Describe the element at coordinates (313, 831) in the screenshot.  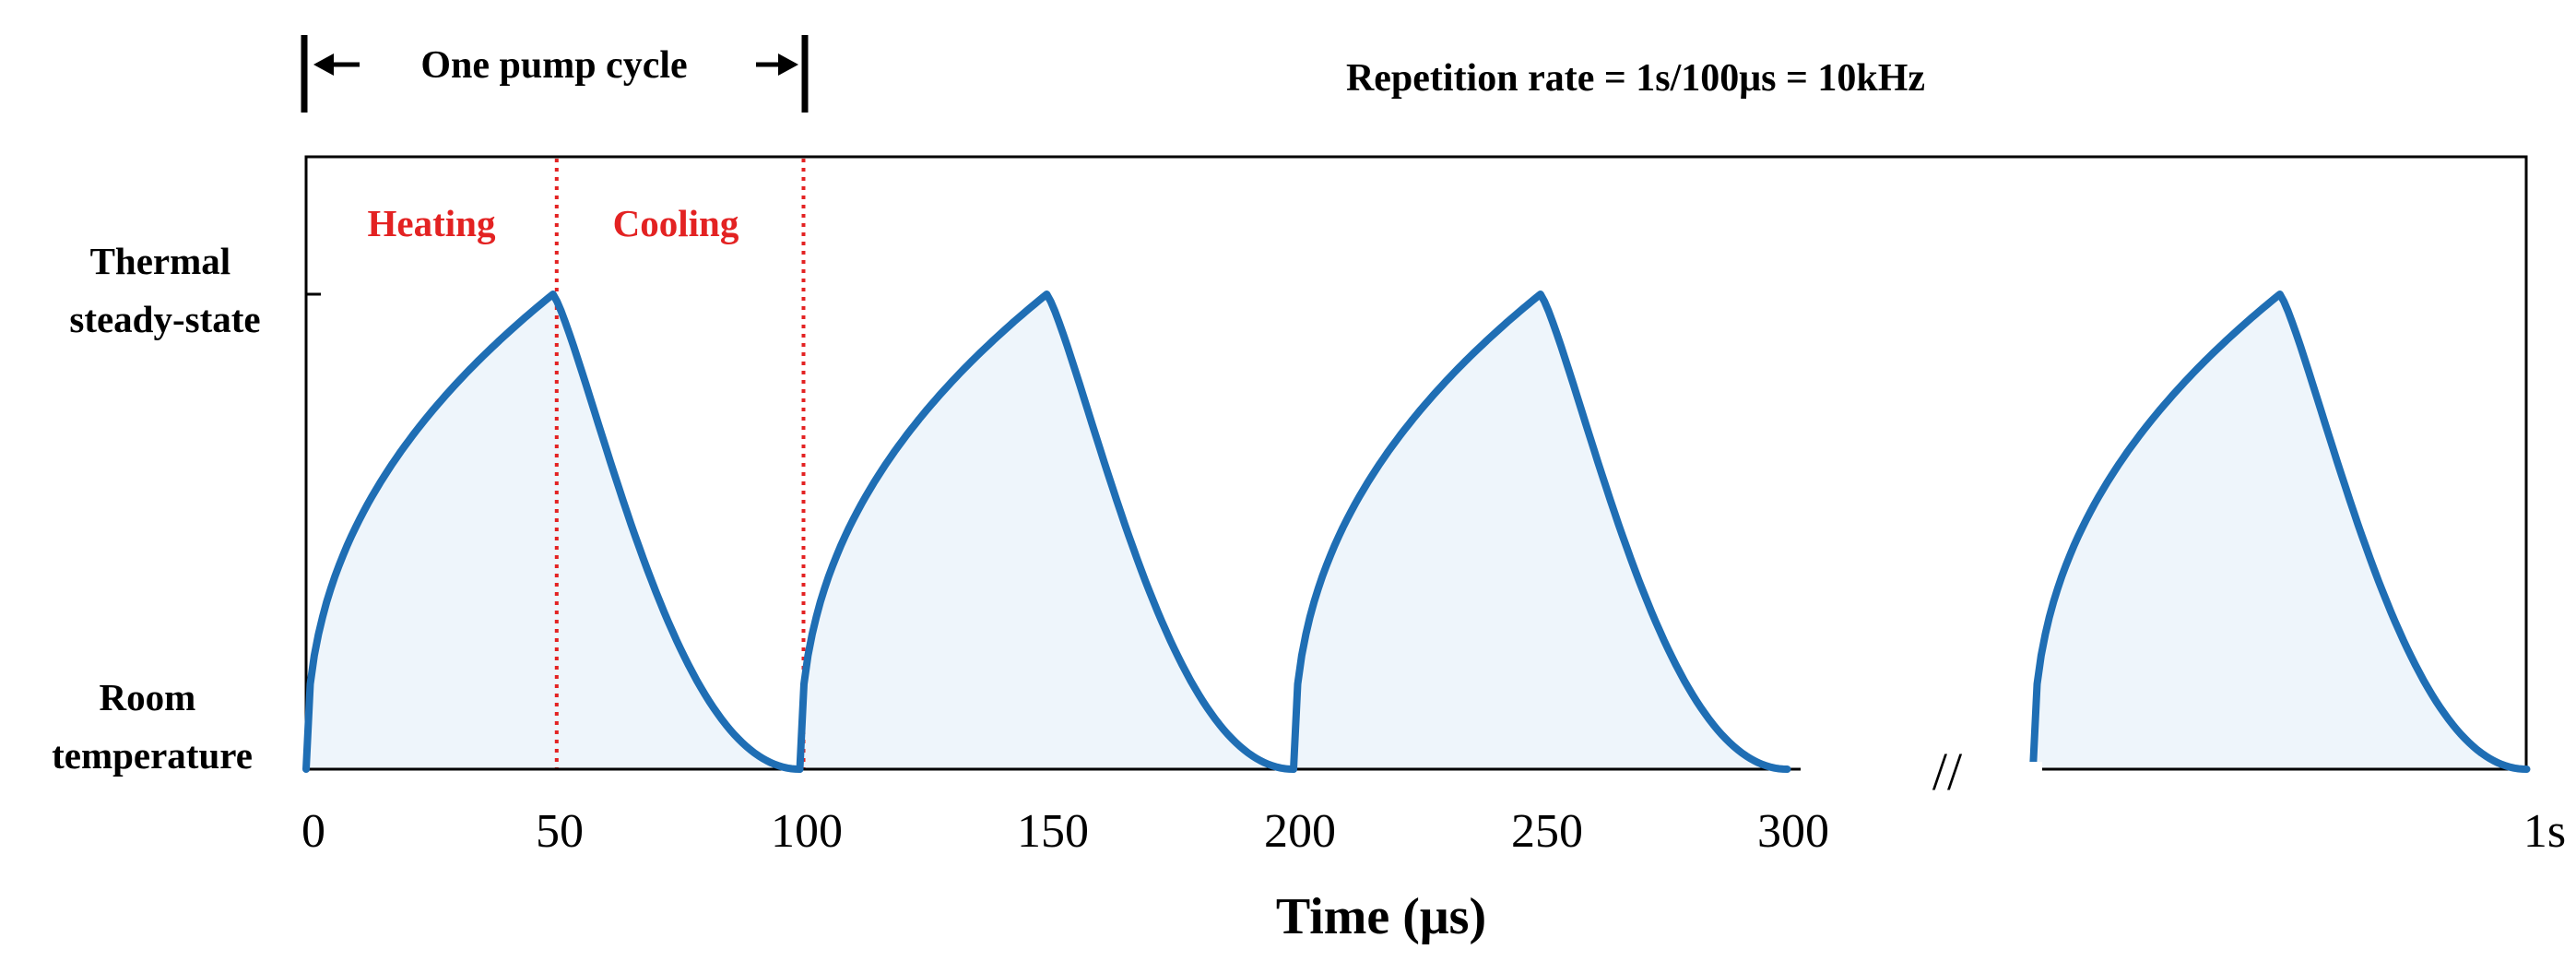
I see `x-tick-label: 0` at that location.